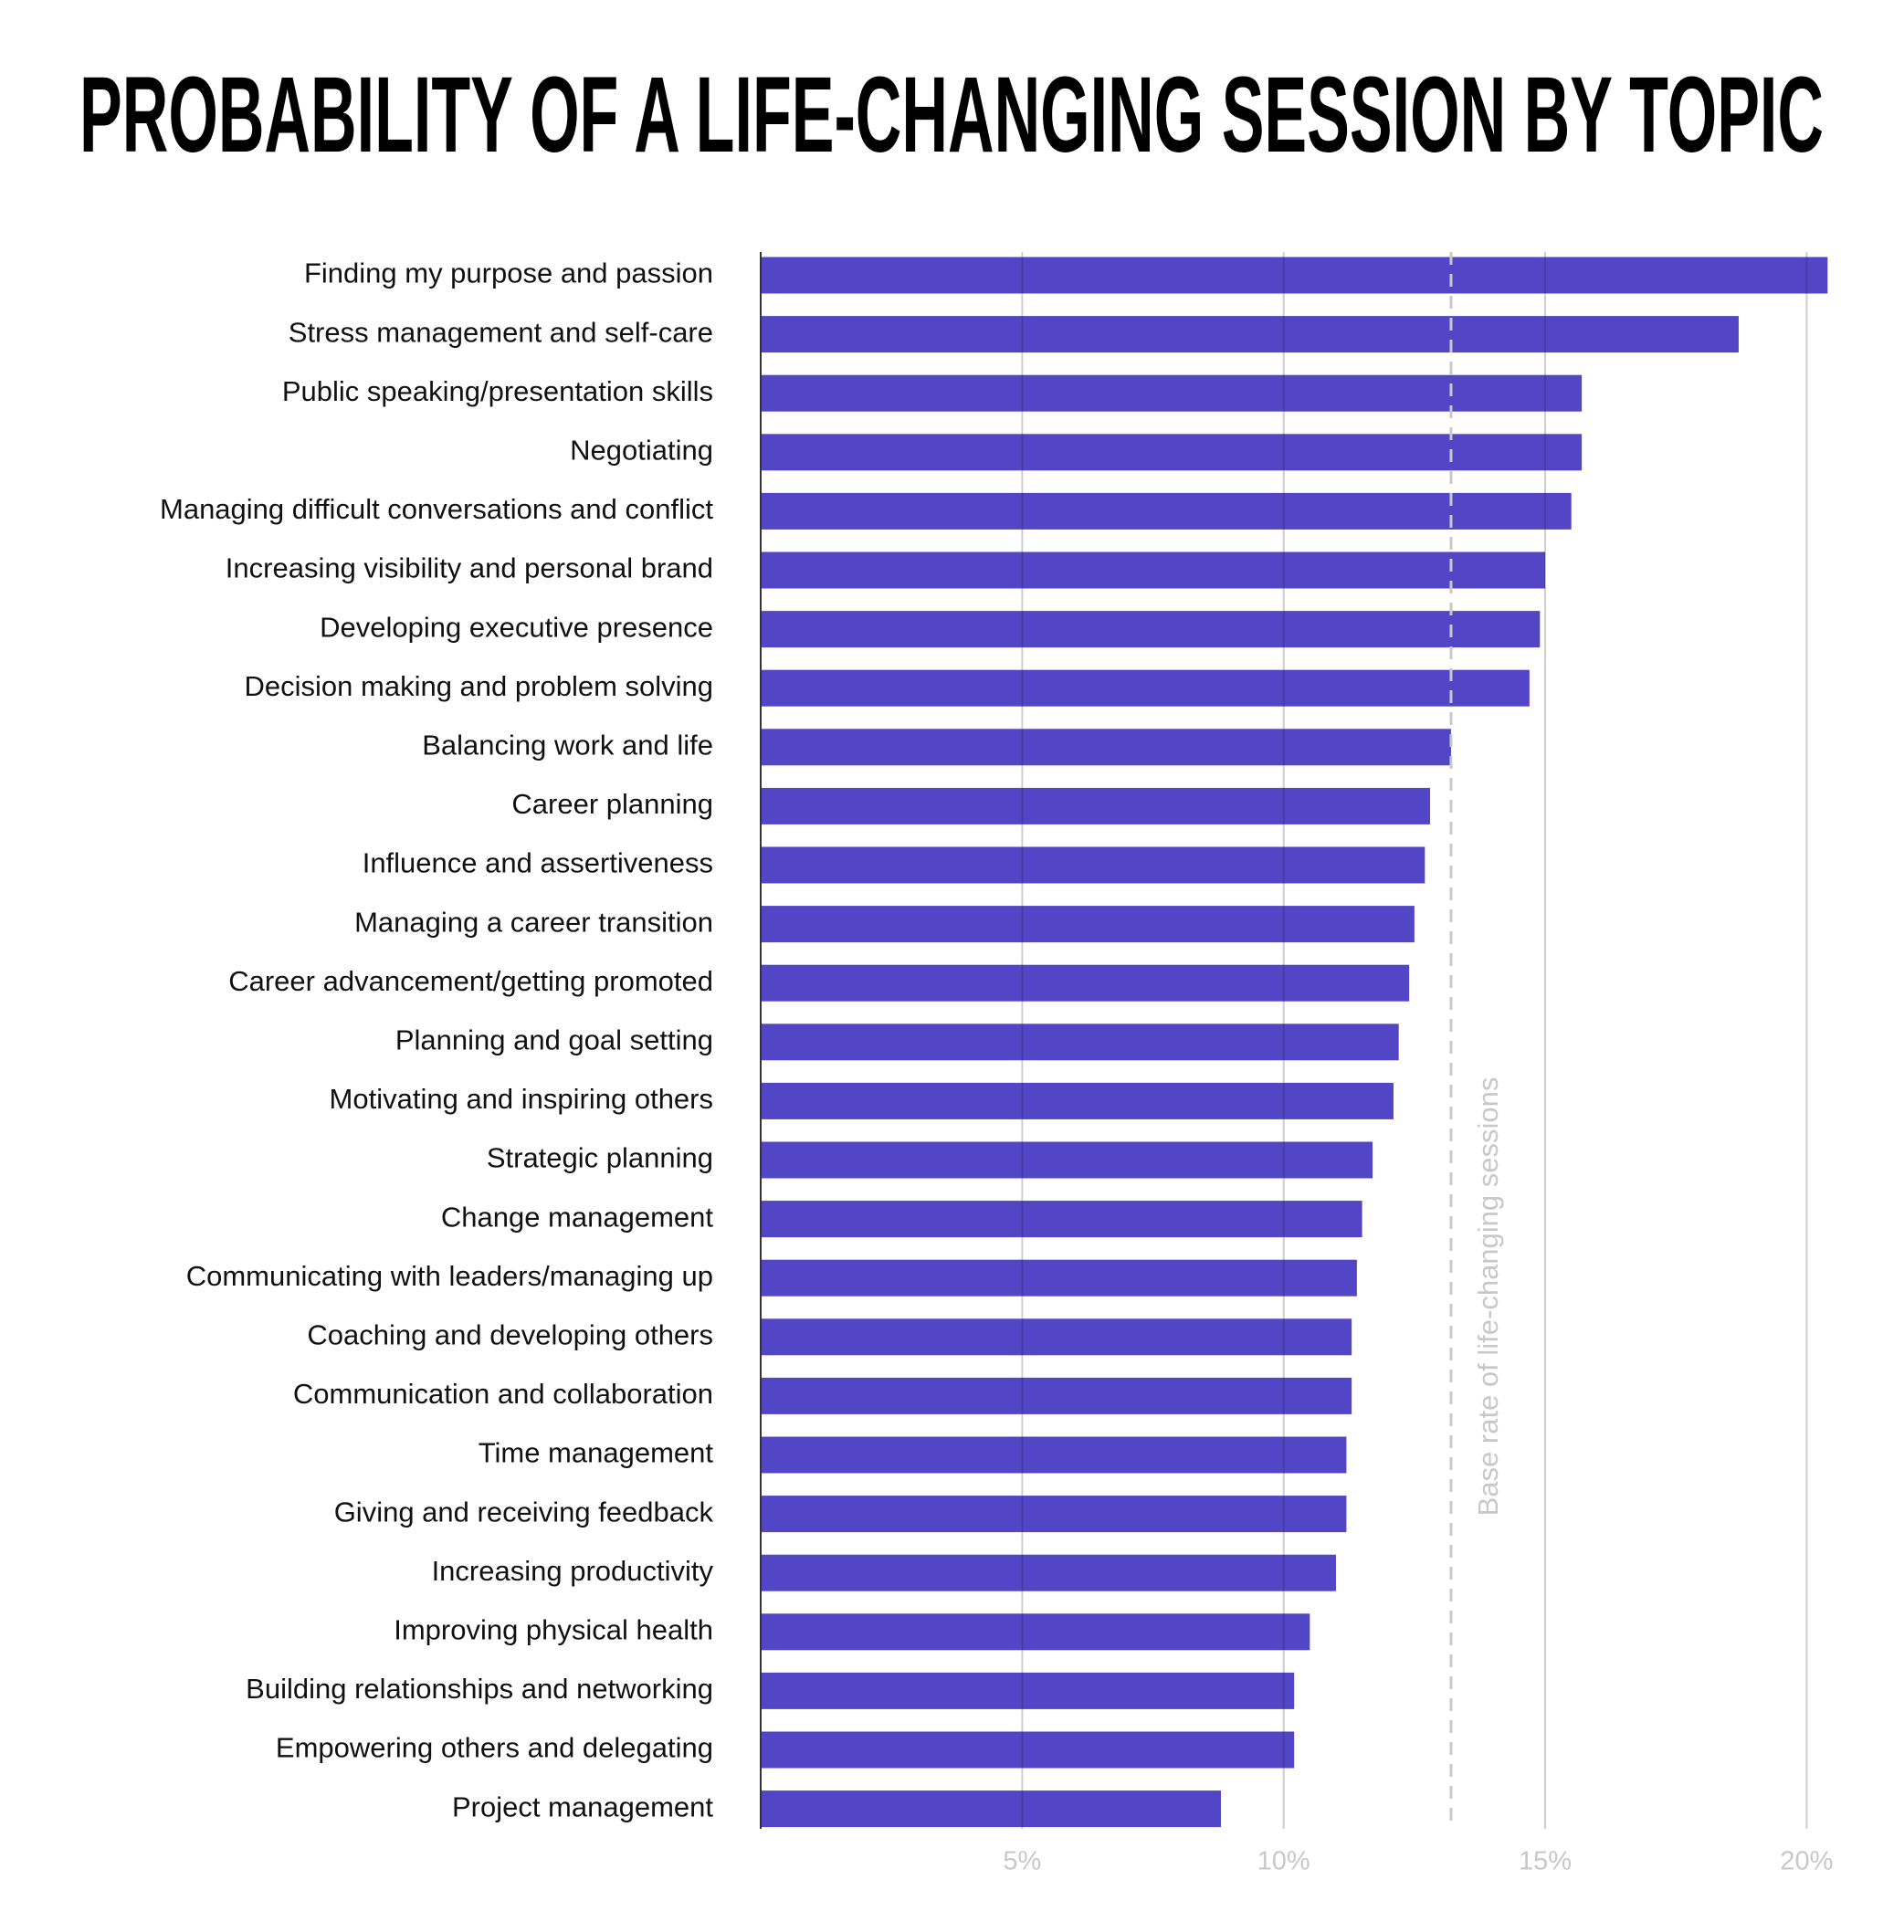 The width and height of the screenshot is (1904, 1932). What do you see at coordinates (501, 332) in the screenshot?
I see `y-tick-label: Stress management and self-care` at bounding box center [501, 332].